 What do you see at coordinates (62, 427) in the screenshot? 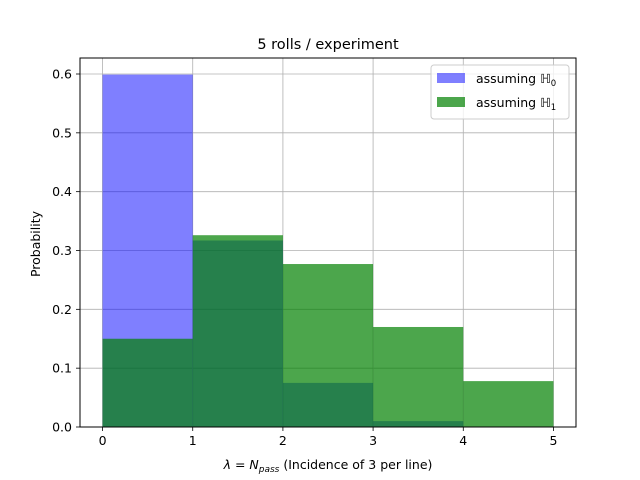
I see `y-tick-label: 0.0` at bounding box center [62, 427].